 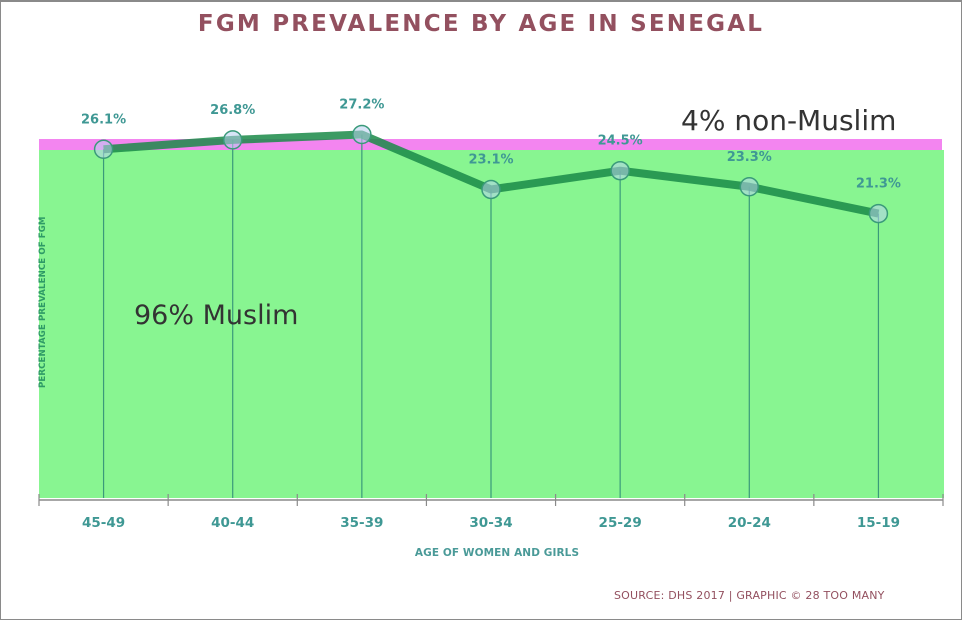 I want to click on data-labels: 26.1% 26.8% 27.2% 23.1% 24.5% 23.3% 21.3%, so click(x=491, y=145).